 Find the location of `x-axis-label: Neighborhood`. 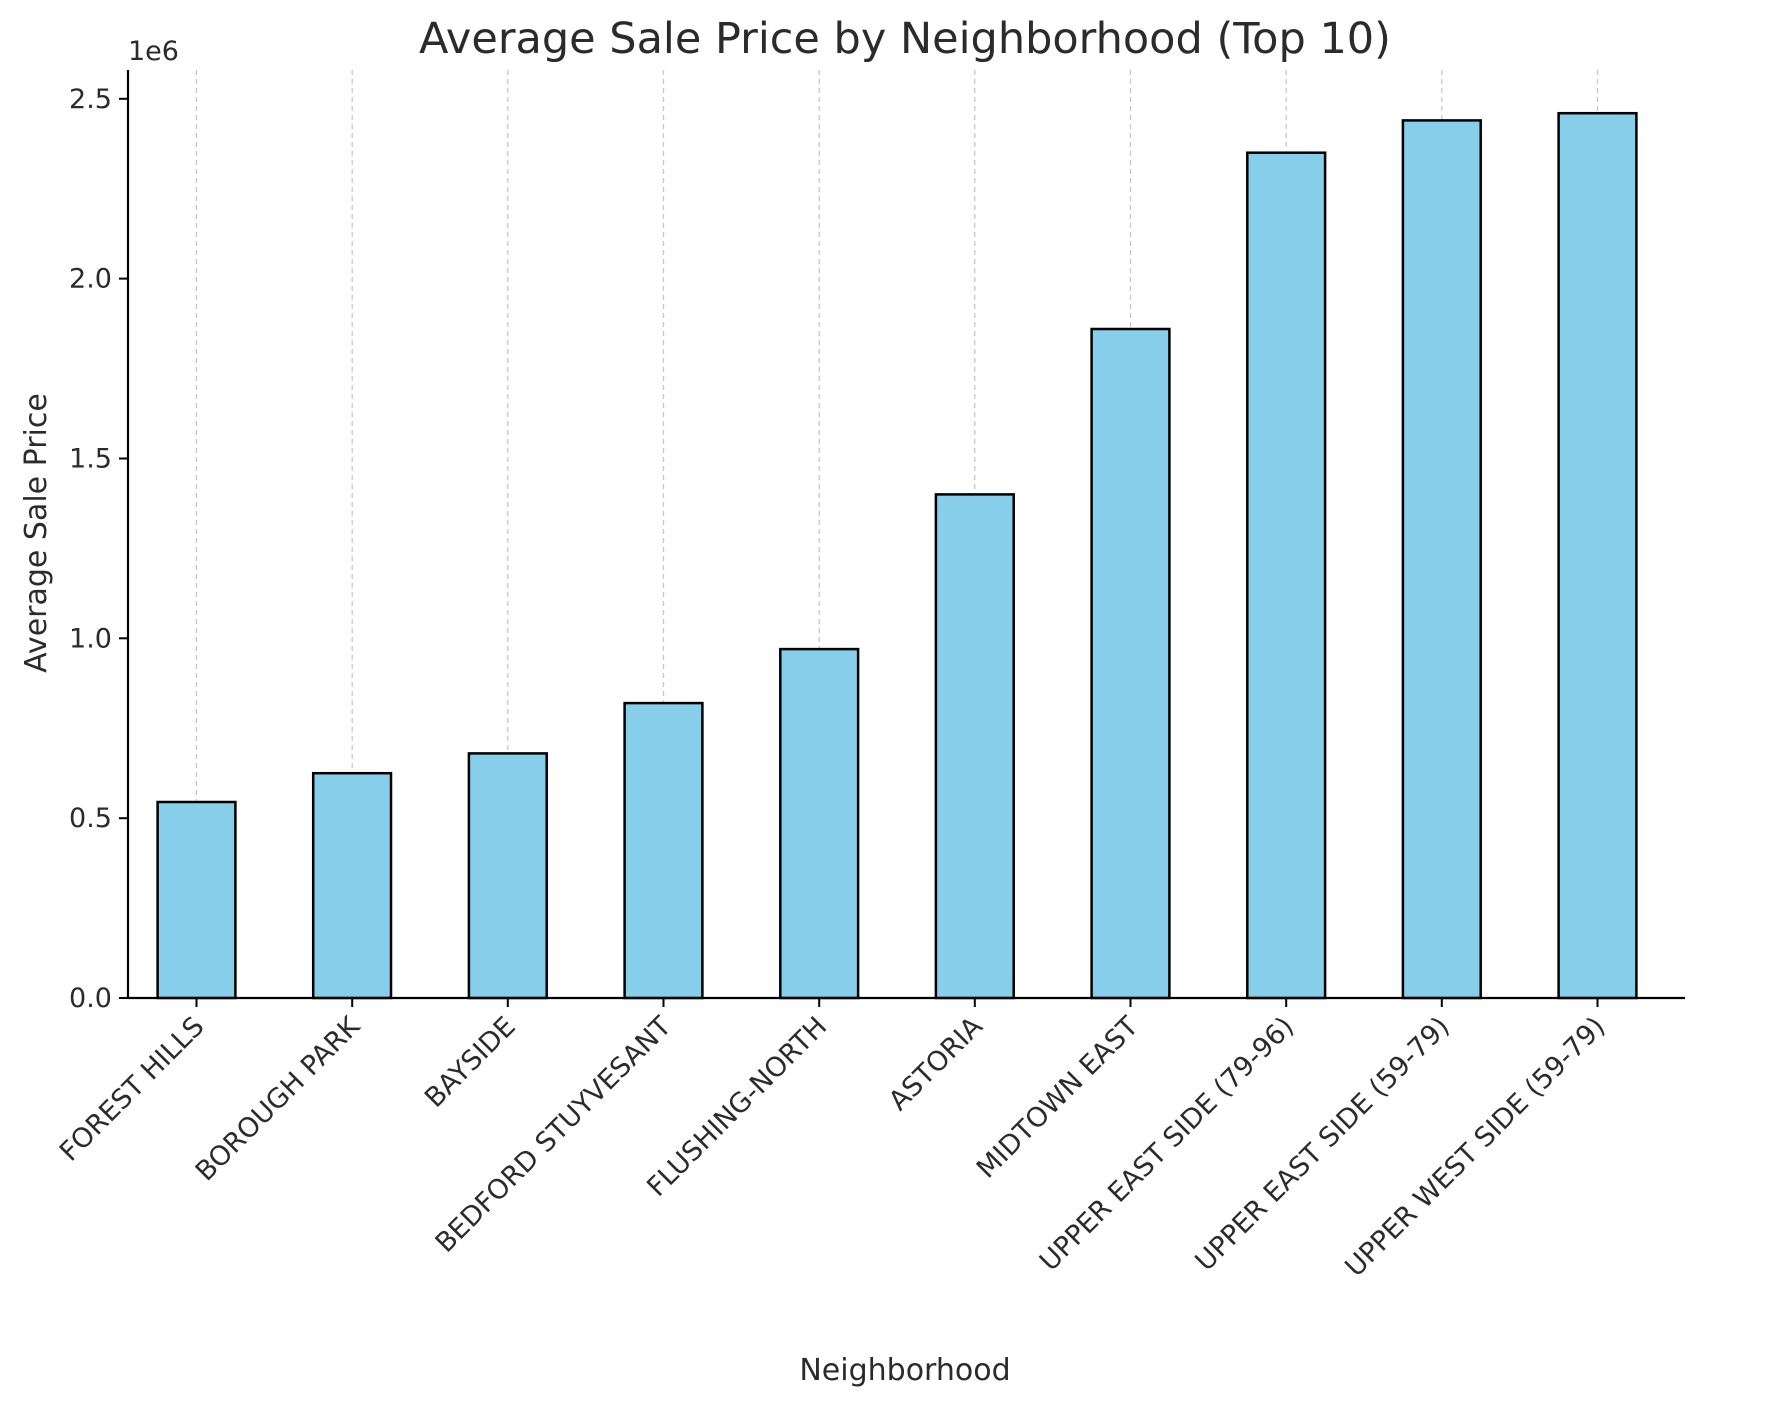

x-axis-label: Neighborhood is located at coordinates (904, 1370).